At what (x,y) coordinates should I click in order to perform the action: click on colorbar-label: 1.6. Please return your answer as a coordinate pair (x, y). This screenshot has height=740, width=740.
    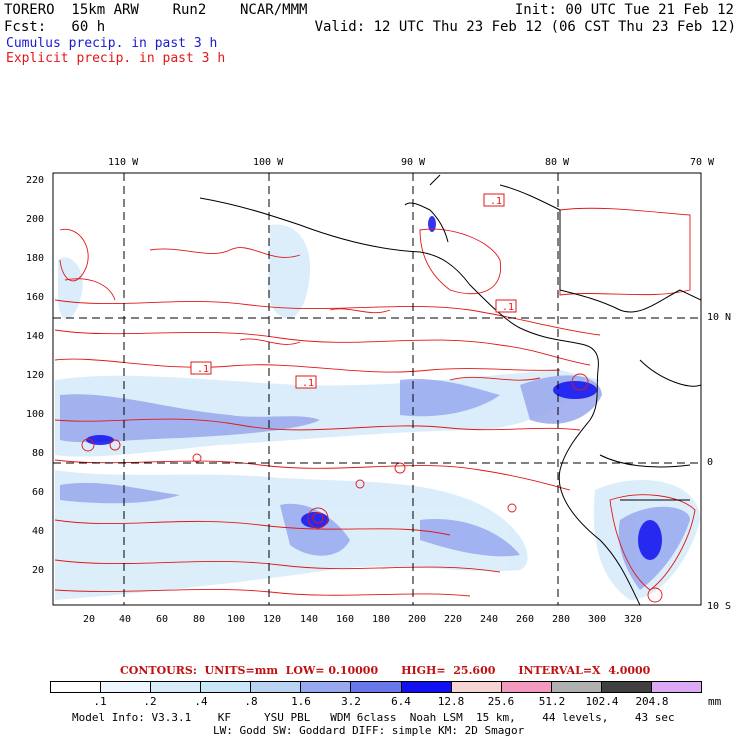
    Looking at the image, I should click on (301, 701).